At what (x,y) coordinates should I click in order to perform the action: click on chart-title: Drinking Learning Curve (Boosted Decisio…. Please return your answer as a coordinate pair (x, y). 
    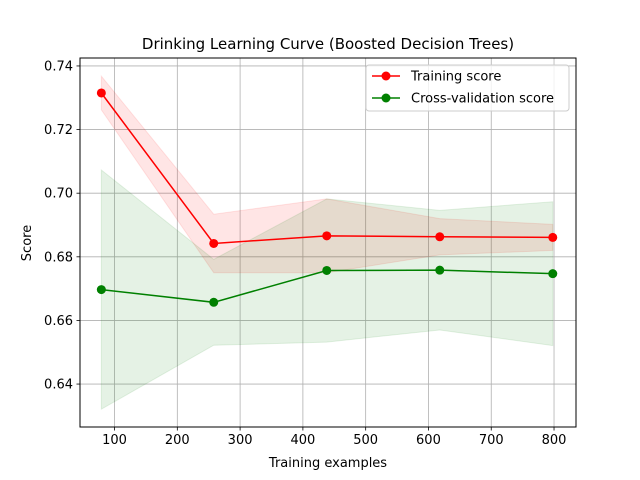
    Looking at the image, I should click on (328, 44).